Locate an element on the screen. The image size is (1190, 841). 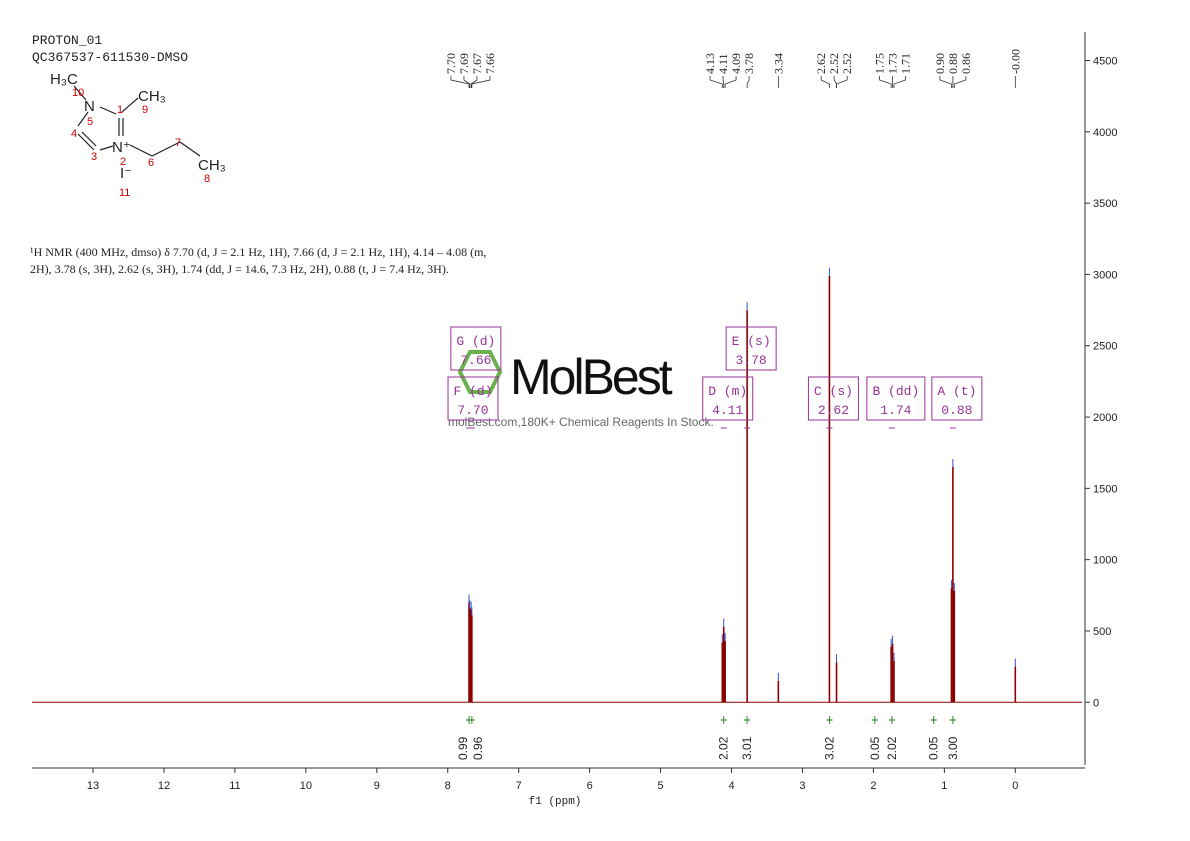
x-tick-label: 10 is located at coordinates (306, 786).